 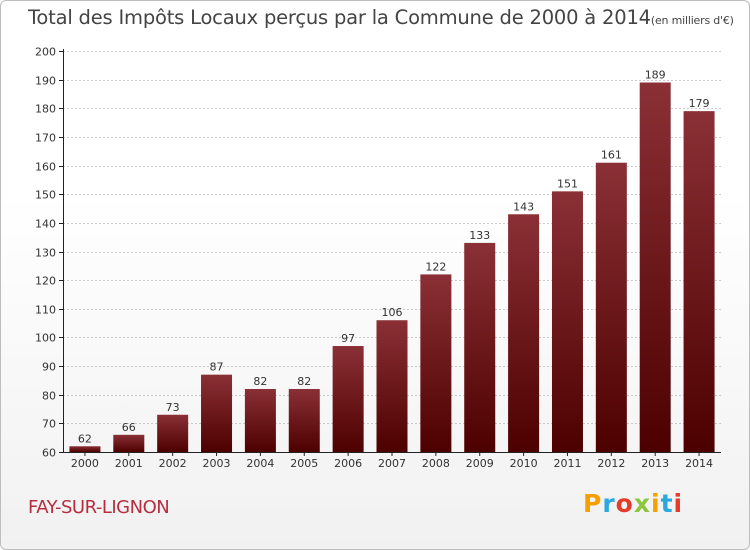 I want to click on logo-letter: P, so click(x=593, y=503).